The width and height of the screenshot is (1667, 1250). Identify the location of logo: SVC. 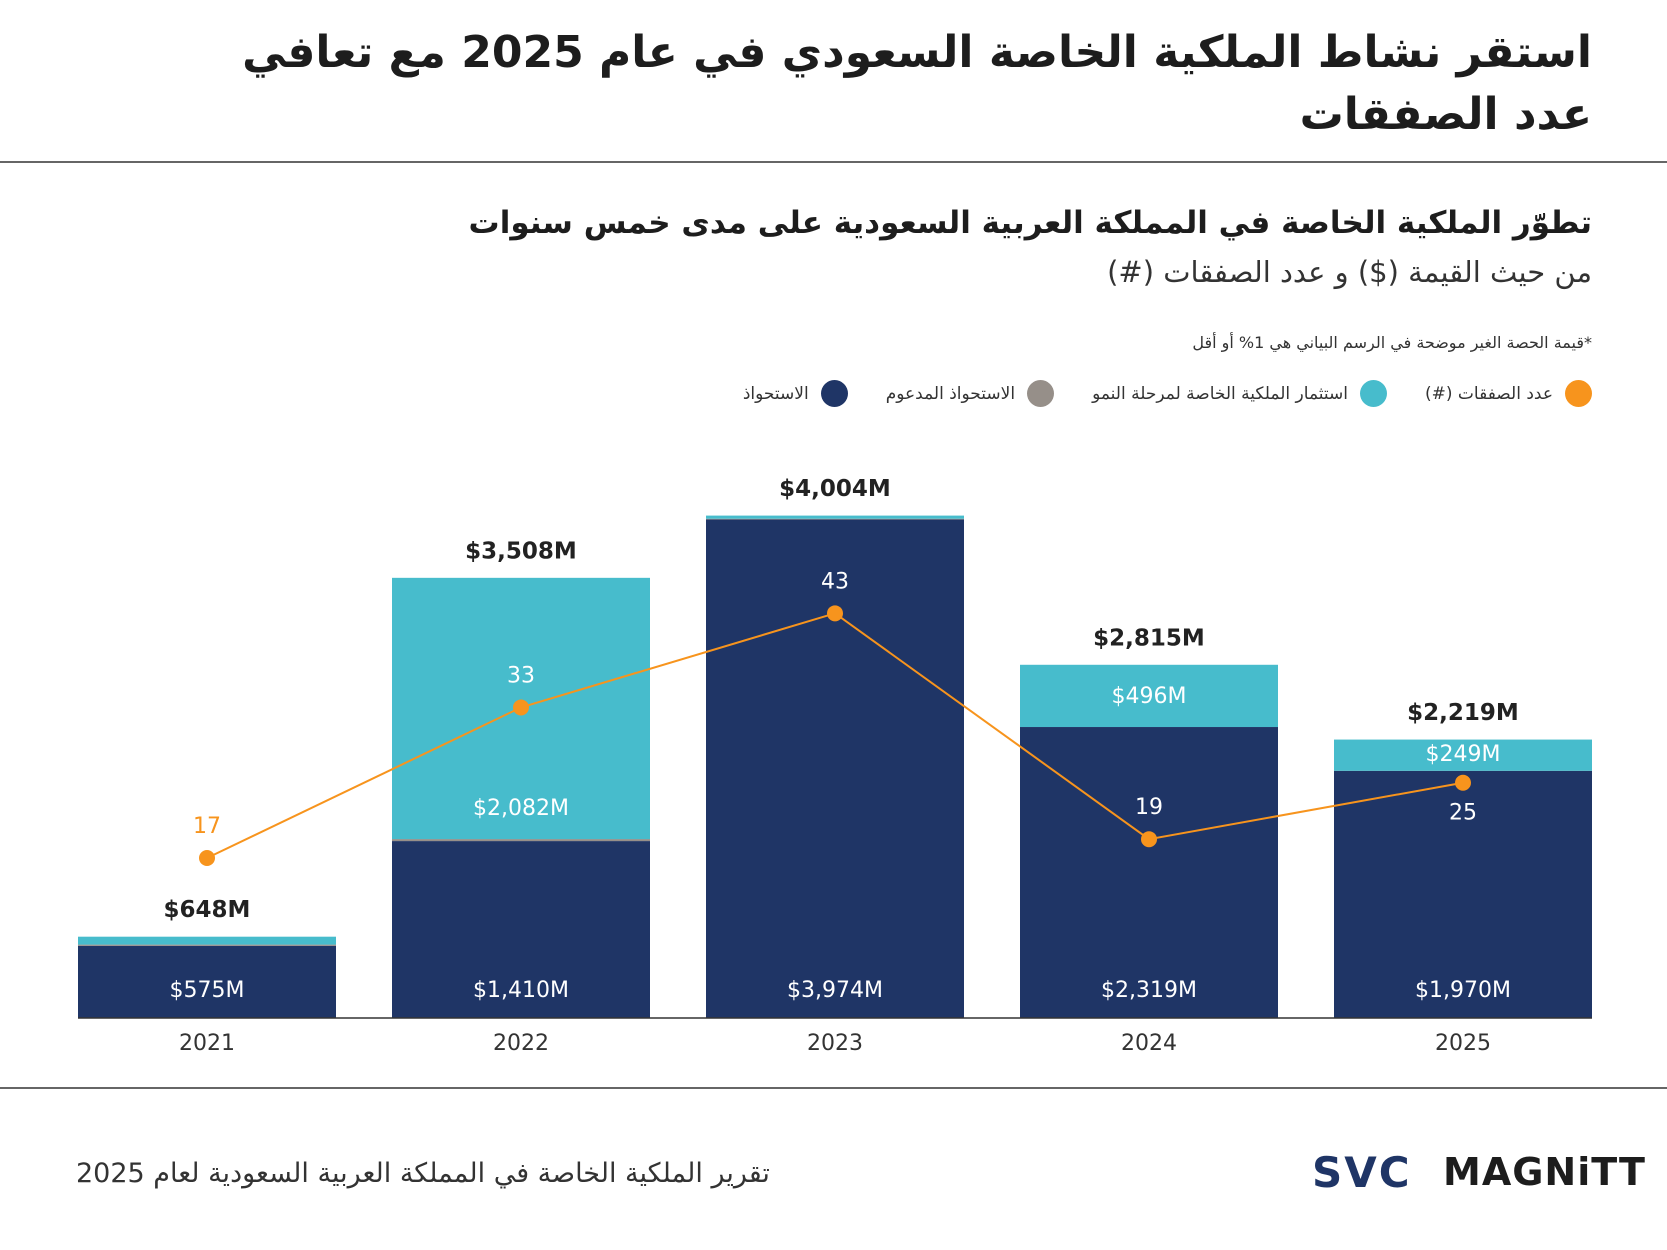
(1362, 1172).